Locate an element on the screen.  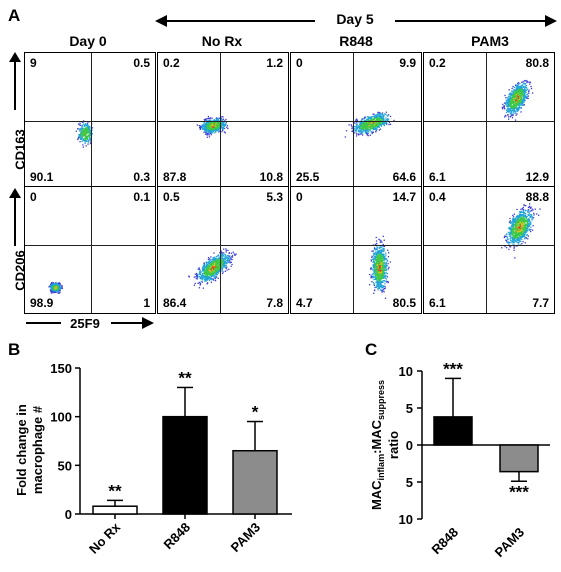
day5-arrow is located at coordinates (356, 21).